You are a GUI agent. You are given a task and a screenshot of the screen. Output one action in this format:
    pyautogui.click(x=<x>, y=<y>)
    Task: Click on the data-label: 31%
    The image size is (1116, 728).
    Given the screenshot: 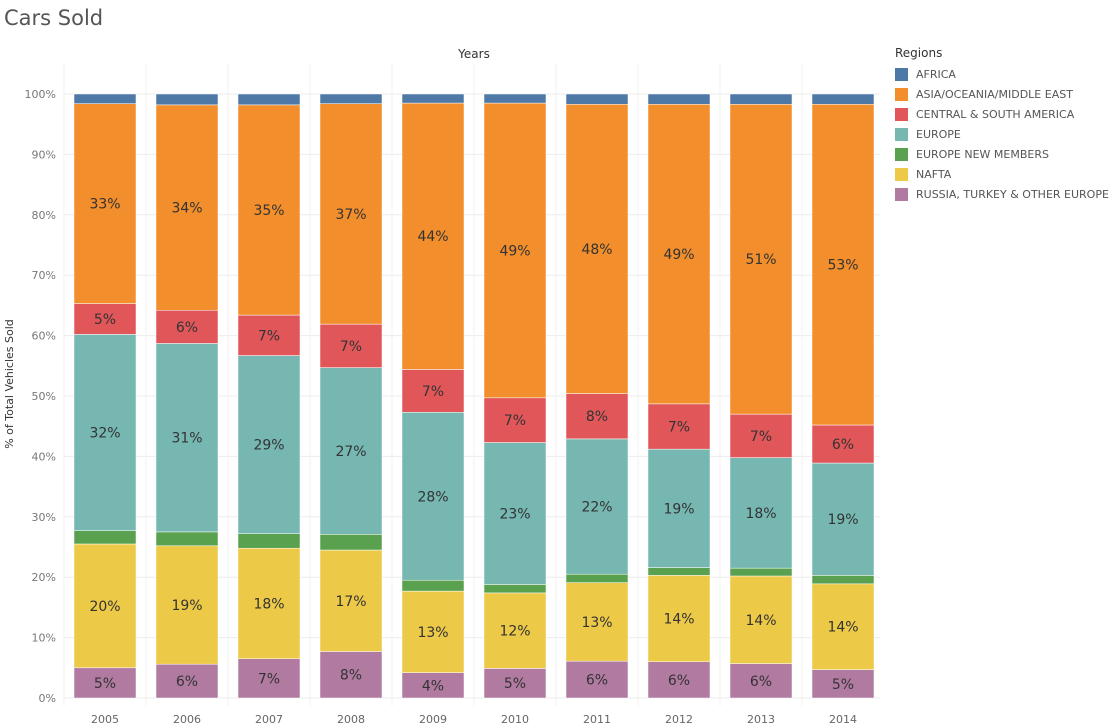 What is the action you would take?
    pyautogui.click(x=186, y=439)
    